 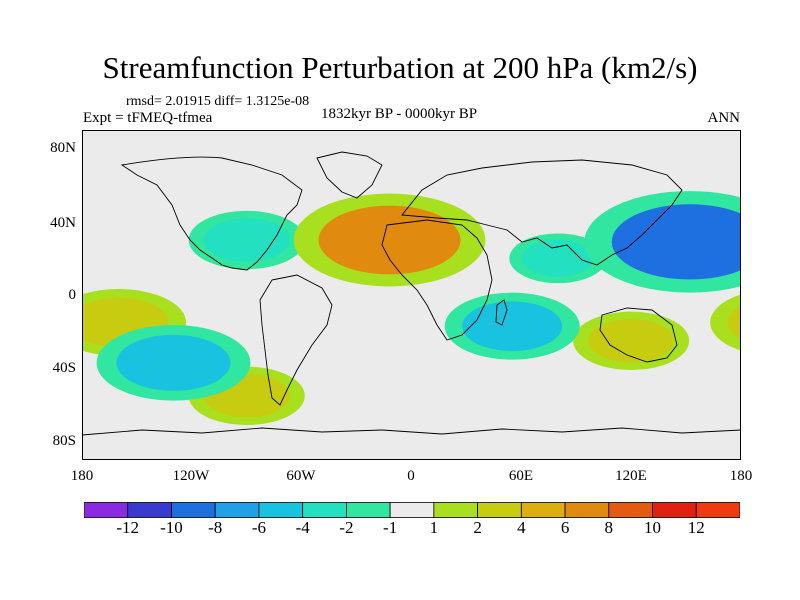 I want to click on colorbar-label-8: 2, so click(x=477, y=527).